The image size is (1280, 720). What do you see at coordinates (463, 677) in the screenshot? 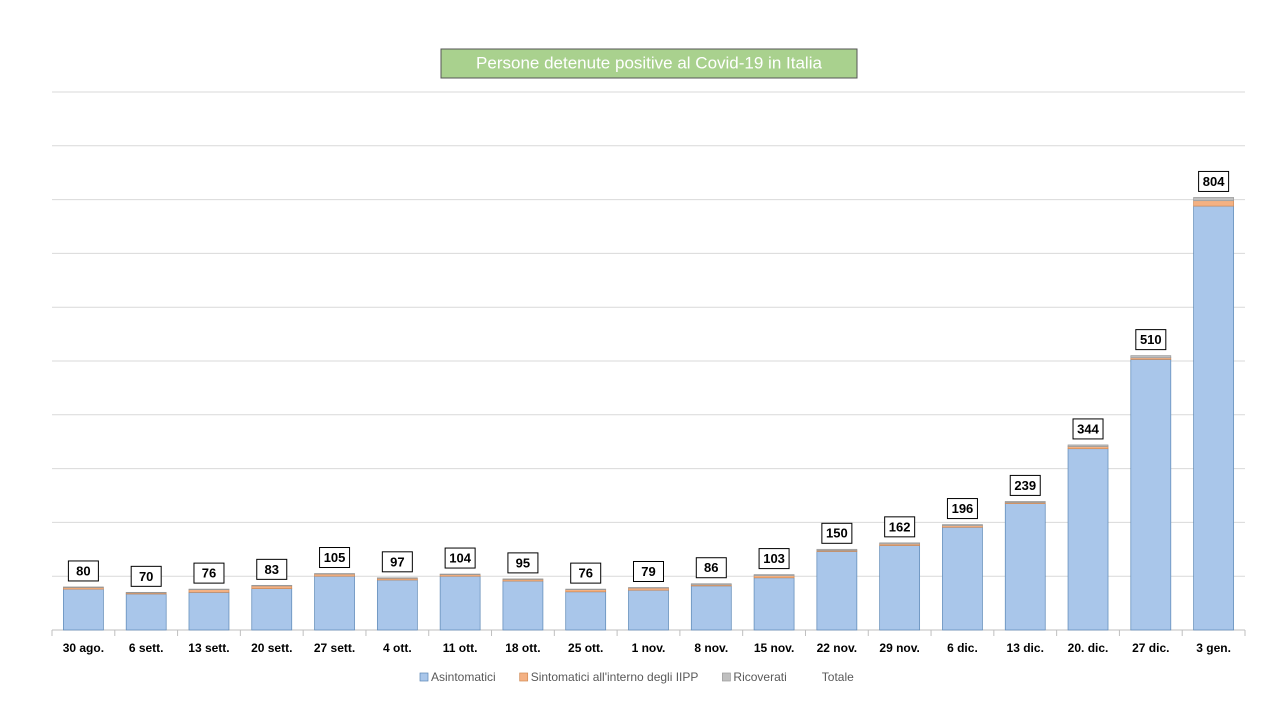
I see `legend-label: Asintomatici` at bounding box center [463, 677].